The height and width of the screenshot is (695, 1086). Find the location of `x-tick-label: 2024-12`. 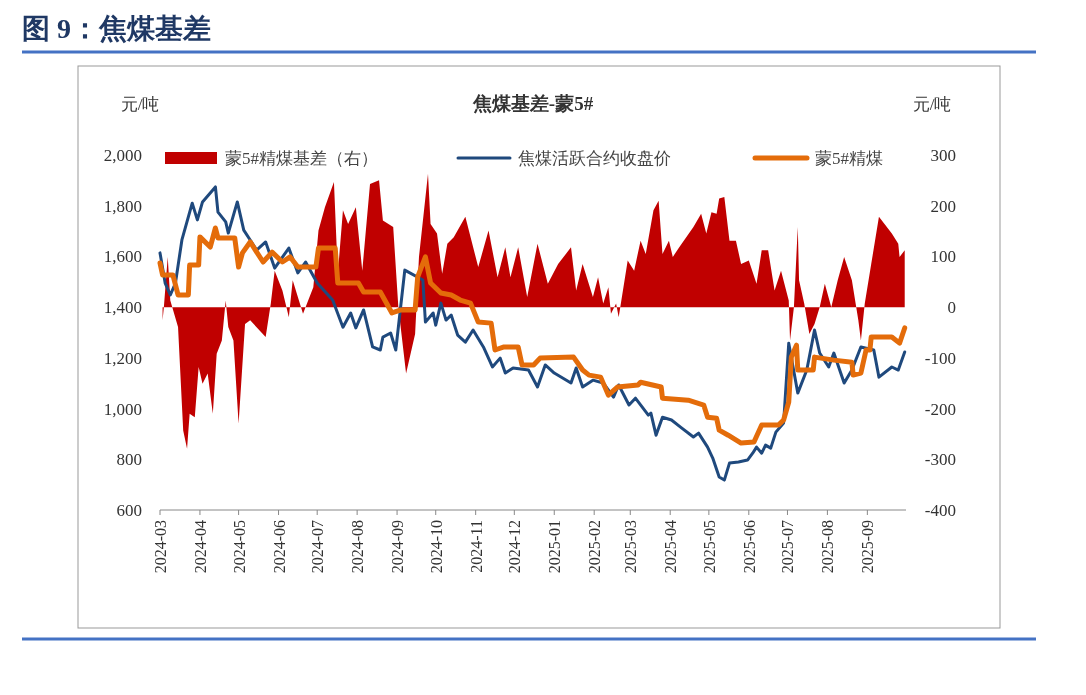

x-tick-label: 2024-12 is located at coordinates (515, 547).